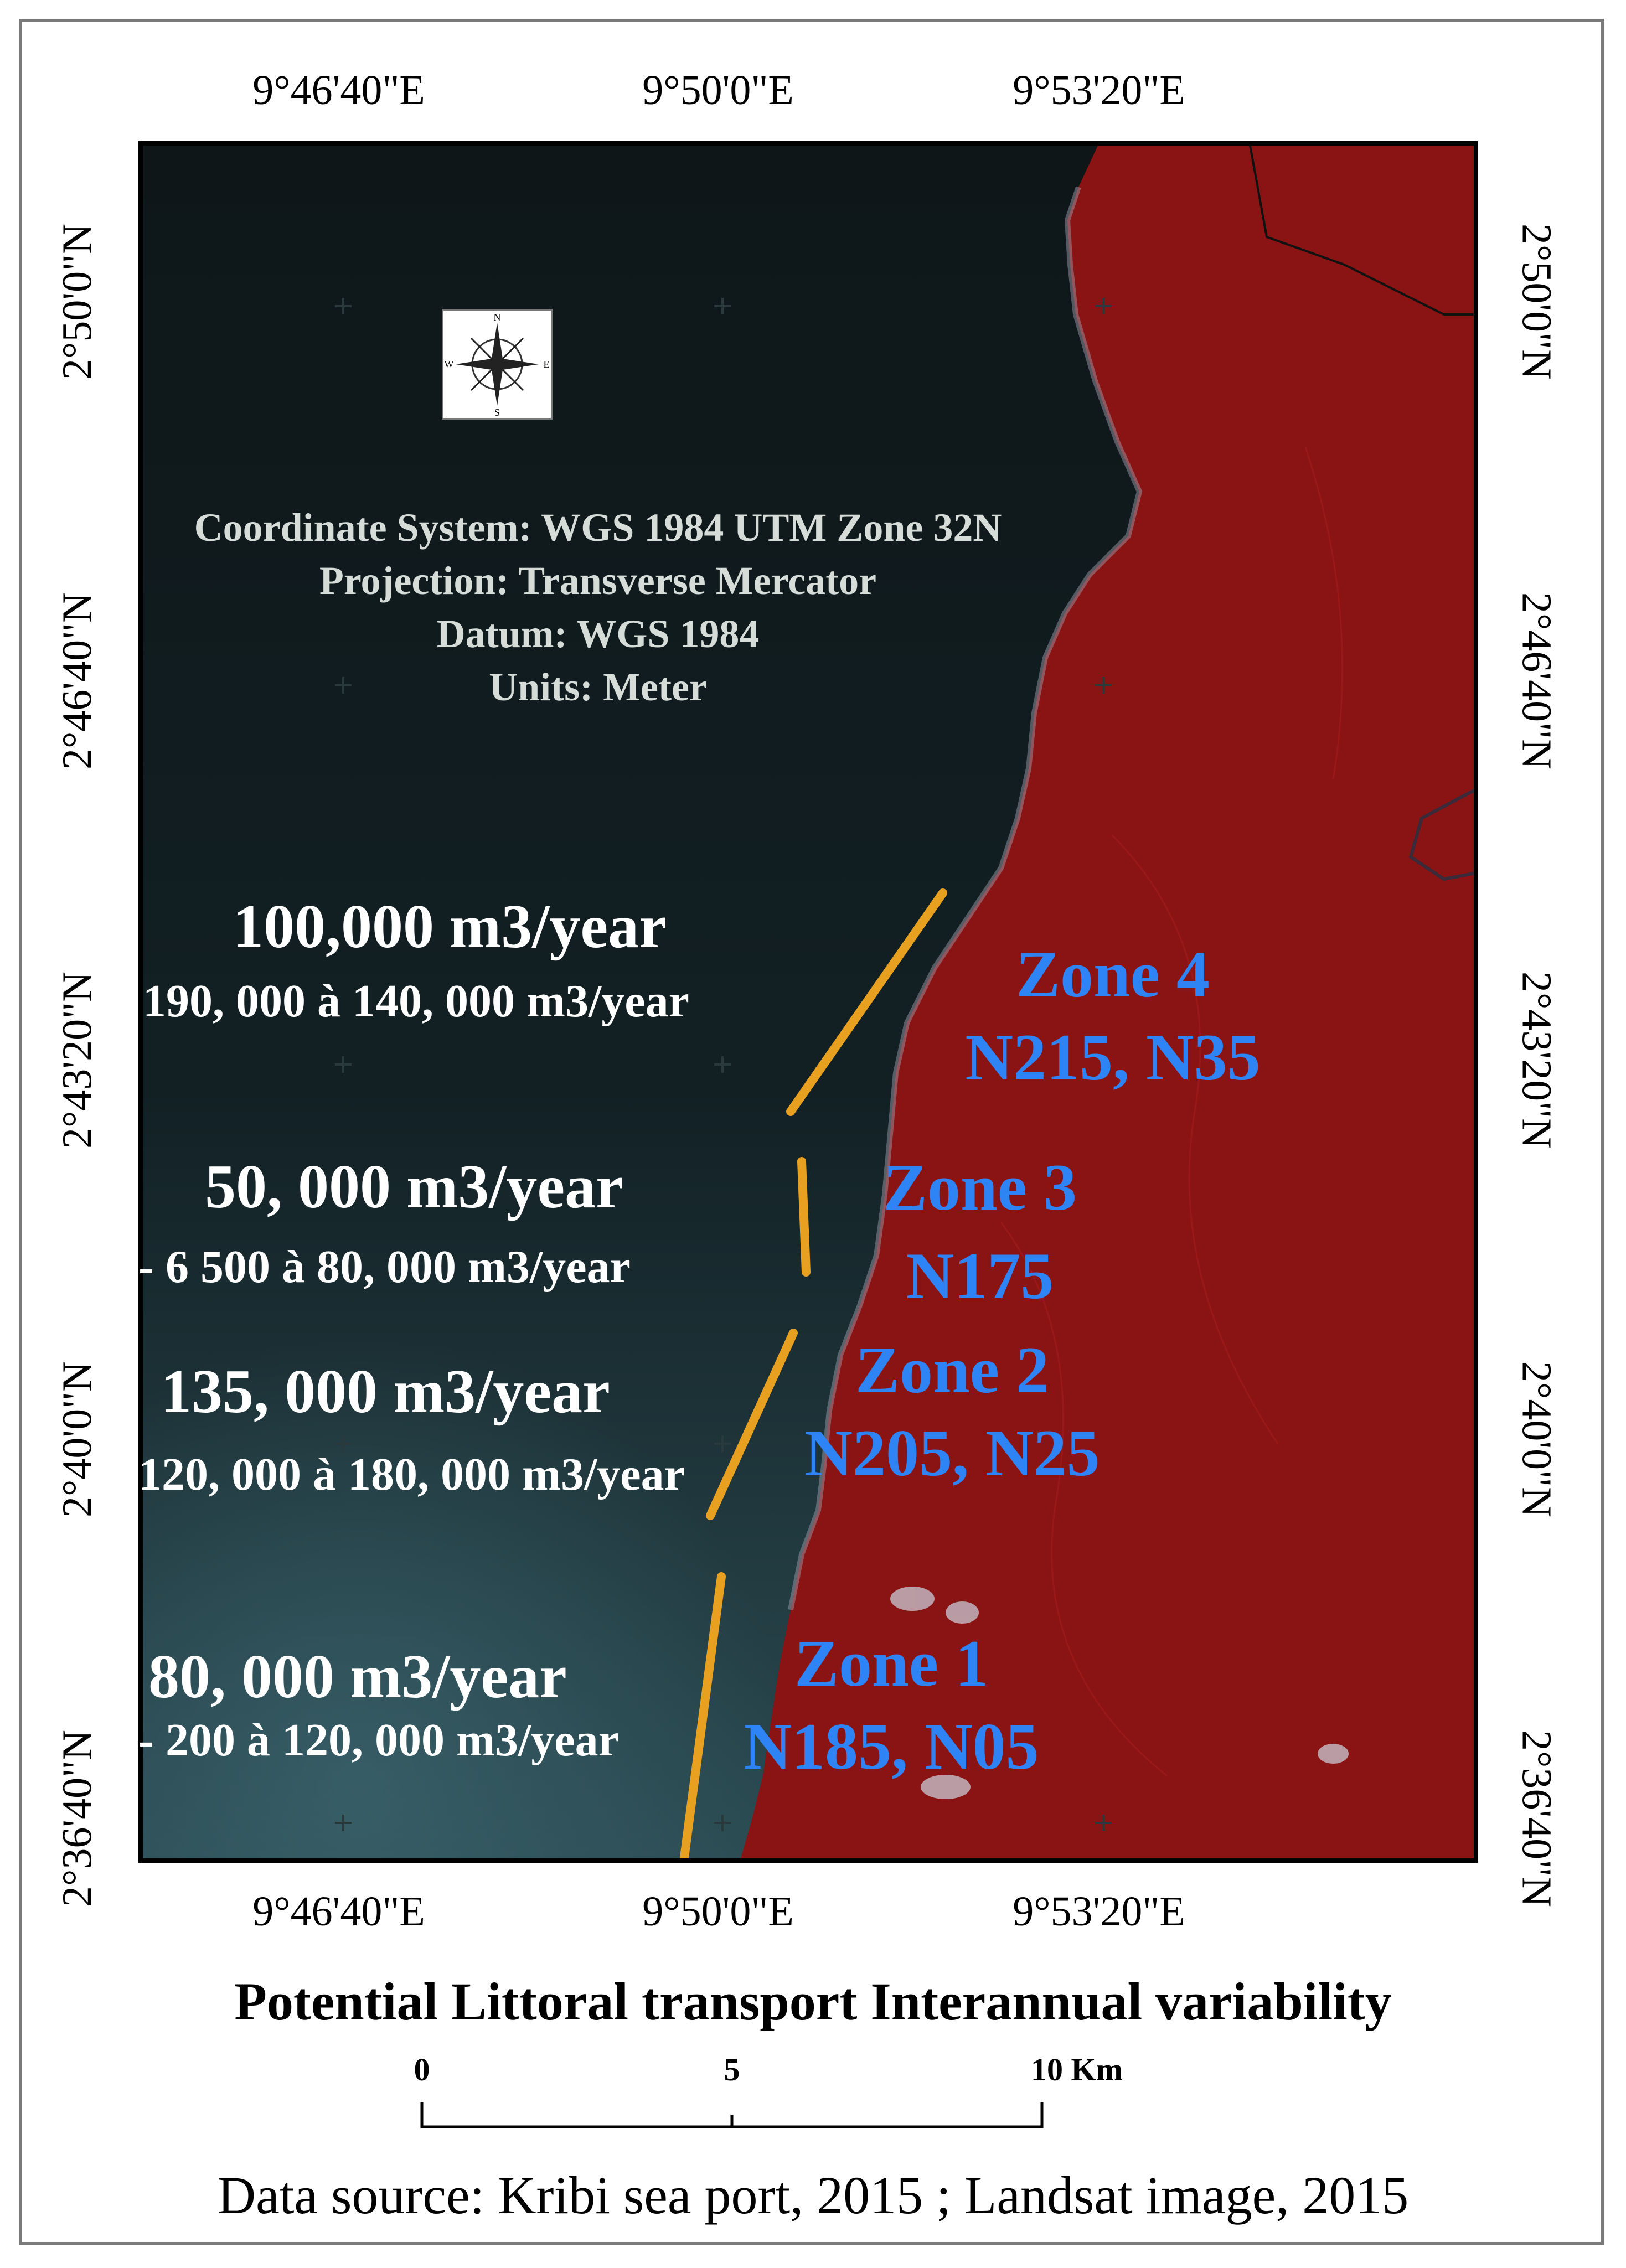 The image size is (1626, 2268). I want to click on sea-haze, so click(503, 1485).